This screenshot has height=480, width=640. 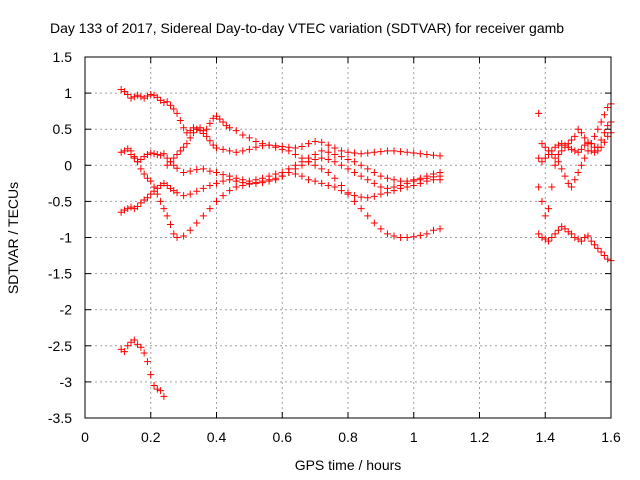 What do you see at coordinates (414, 437) in the screenshot?
I see `x-tick-label: 1` at bounding box center [414, 437].